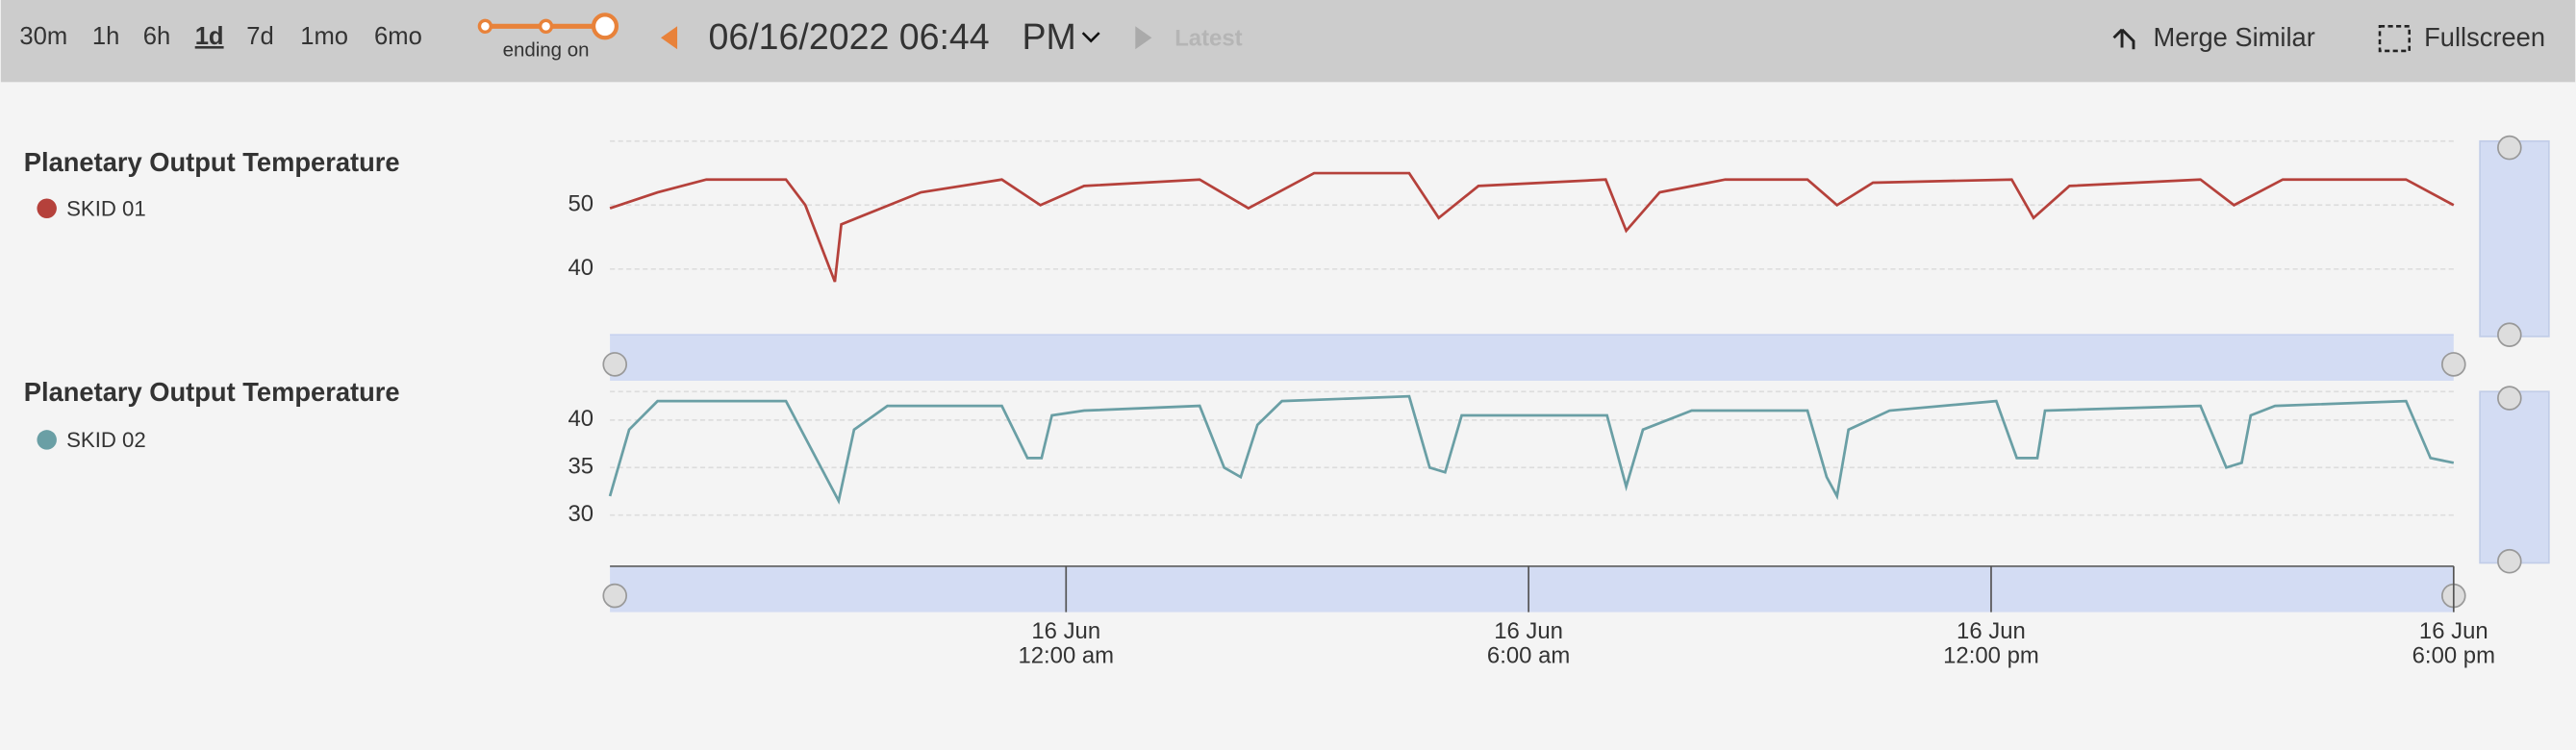 This screenshot has height=750, width=2576. What do you see at coordinates (259, 36) in the screenshot?
I see `range-button: 7d` at bounding box center [259, 36].